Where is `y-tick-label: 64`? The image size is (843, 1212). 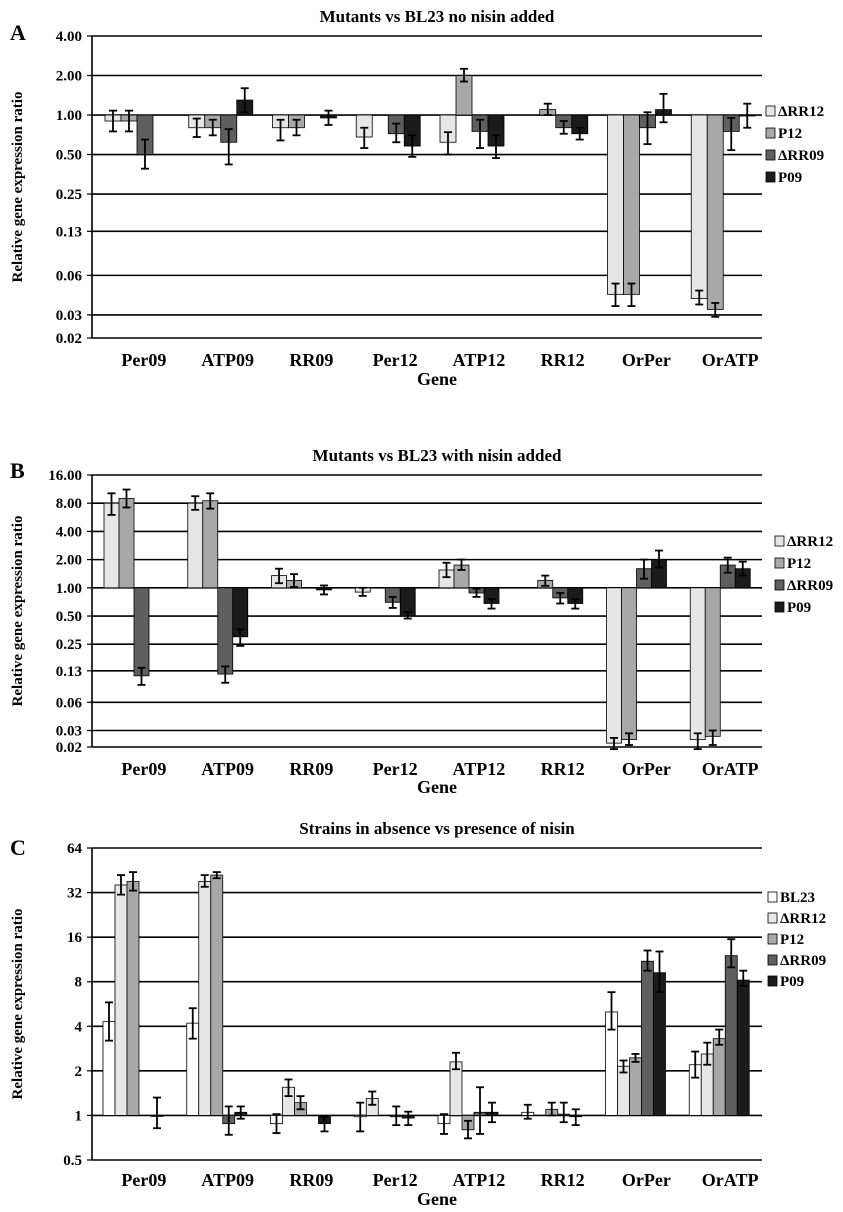
y-tick-label: 64 is located at coordinates (75, 849).